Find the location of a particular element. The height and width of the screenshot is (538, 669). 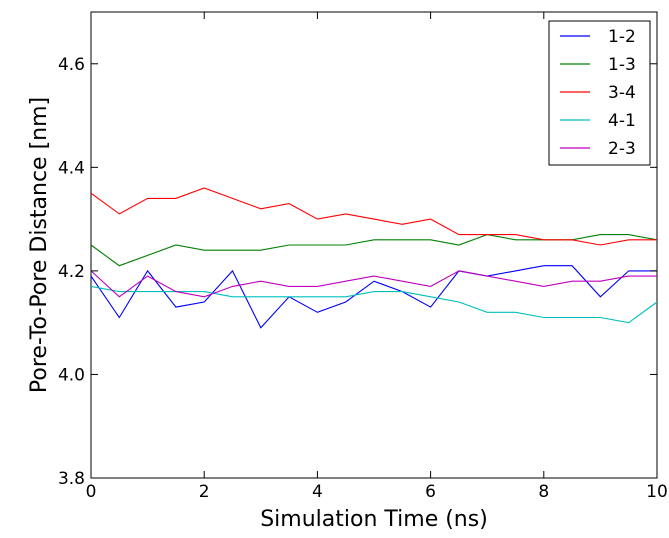

legend-label-1-2: 1-2 is located at coordinates (622, 37).